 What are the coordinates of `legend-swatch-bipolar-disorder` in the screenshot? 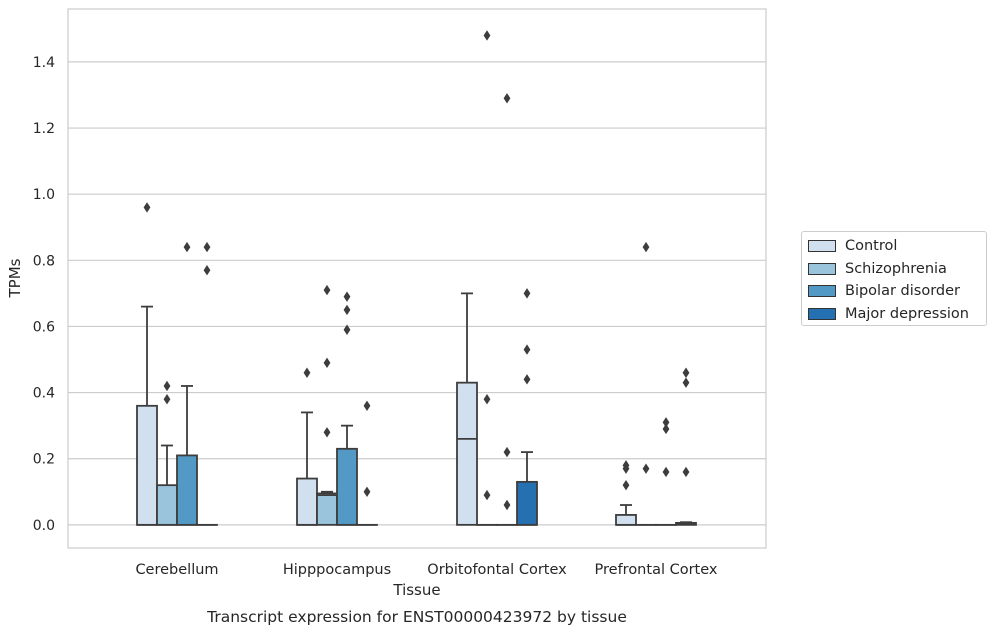 It's located at (822, 291).